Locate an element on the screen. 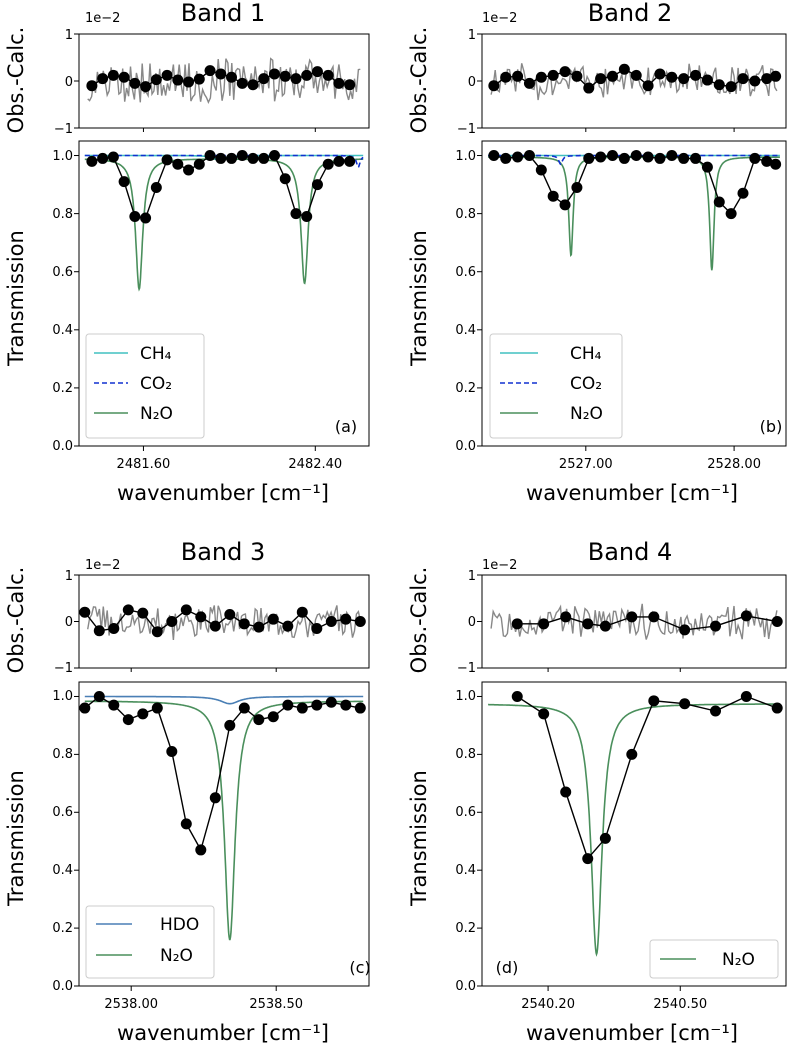  band1-transmission-ylabel: Transmission is located at coordinates (16, 298).